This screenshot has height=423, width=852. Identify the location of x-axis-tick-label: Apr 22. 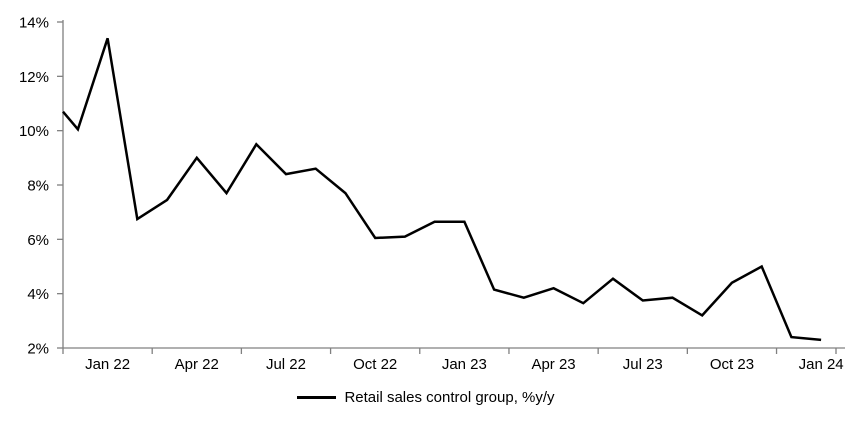
(197, 364).